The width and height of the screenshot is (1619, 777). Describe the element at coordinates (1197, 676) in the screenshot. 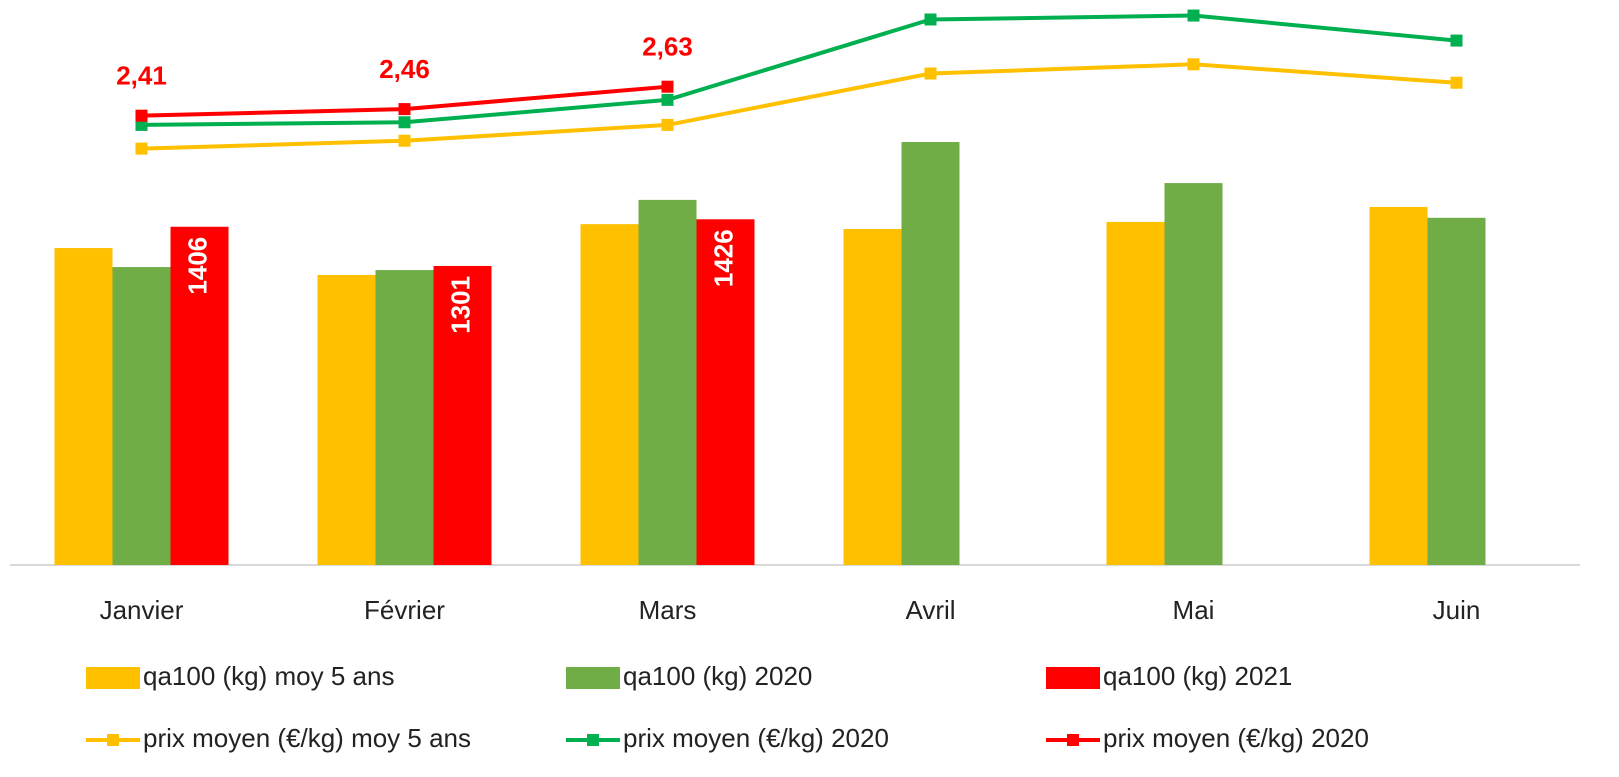

I see `legend-label: qa100 (kg) 2021` at that location.